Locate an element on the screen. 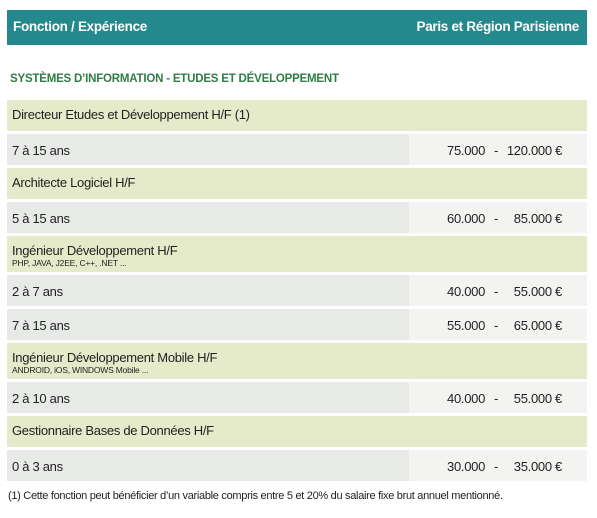  salary-max: 35.000 € is located at coordinates (538, 466).